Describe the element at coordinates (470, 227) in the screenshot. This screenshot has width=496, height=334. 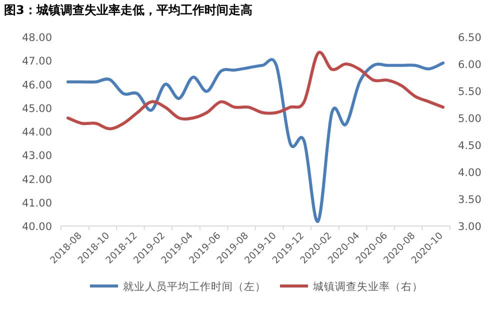
I see `y2-tick-label: 3.00` at that location.